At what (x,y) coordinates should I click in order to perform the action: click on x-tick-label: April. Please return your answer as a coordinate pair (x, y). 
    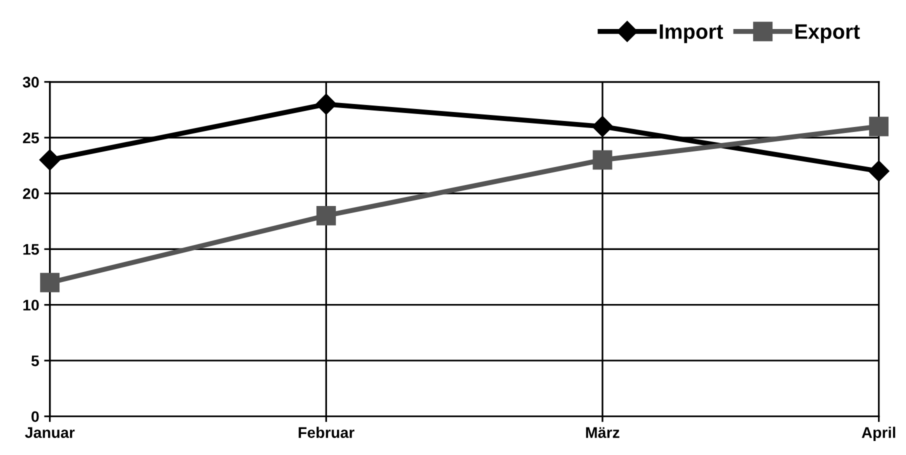
    Looking at the image, I should click on (879, 433).